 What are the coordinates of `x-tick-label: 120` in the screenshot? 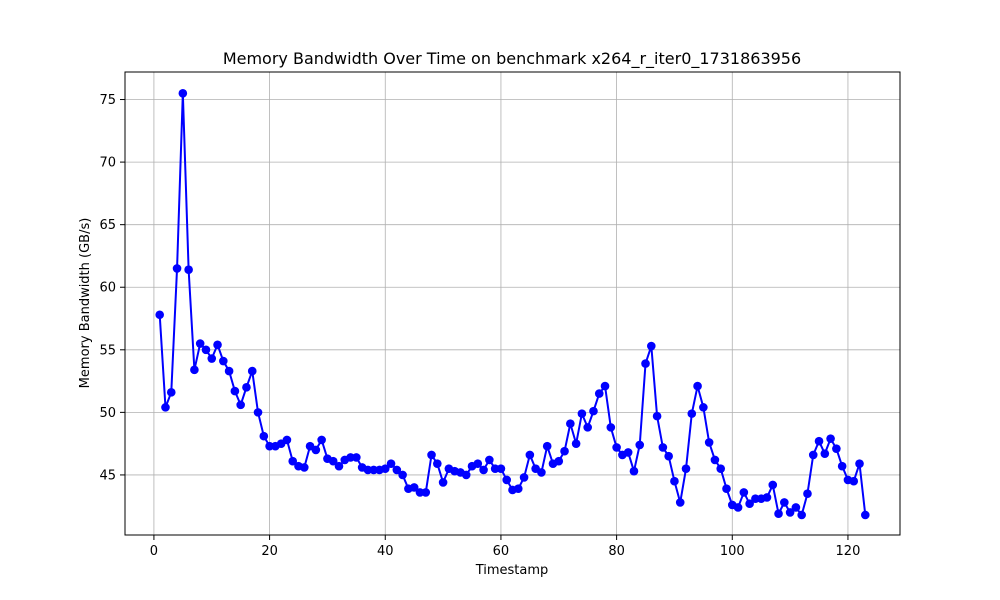 It's located at (848, 551).